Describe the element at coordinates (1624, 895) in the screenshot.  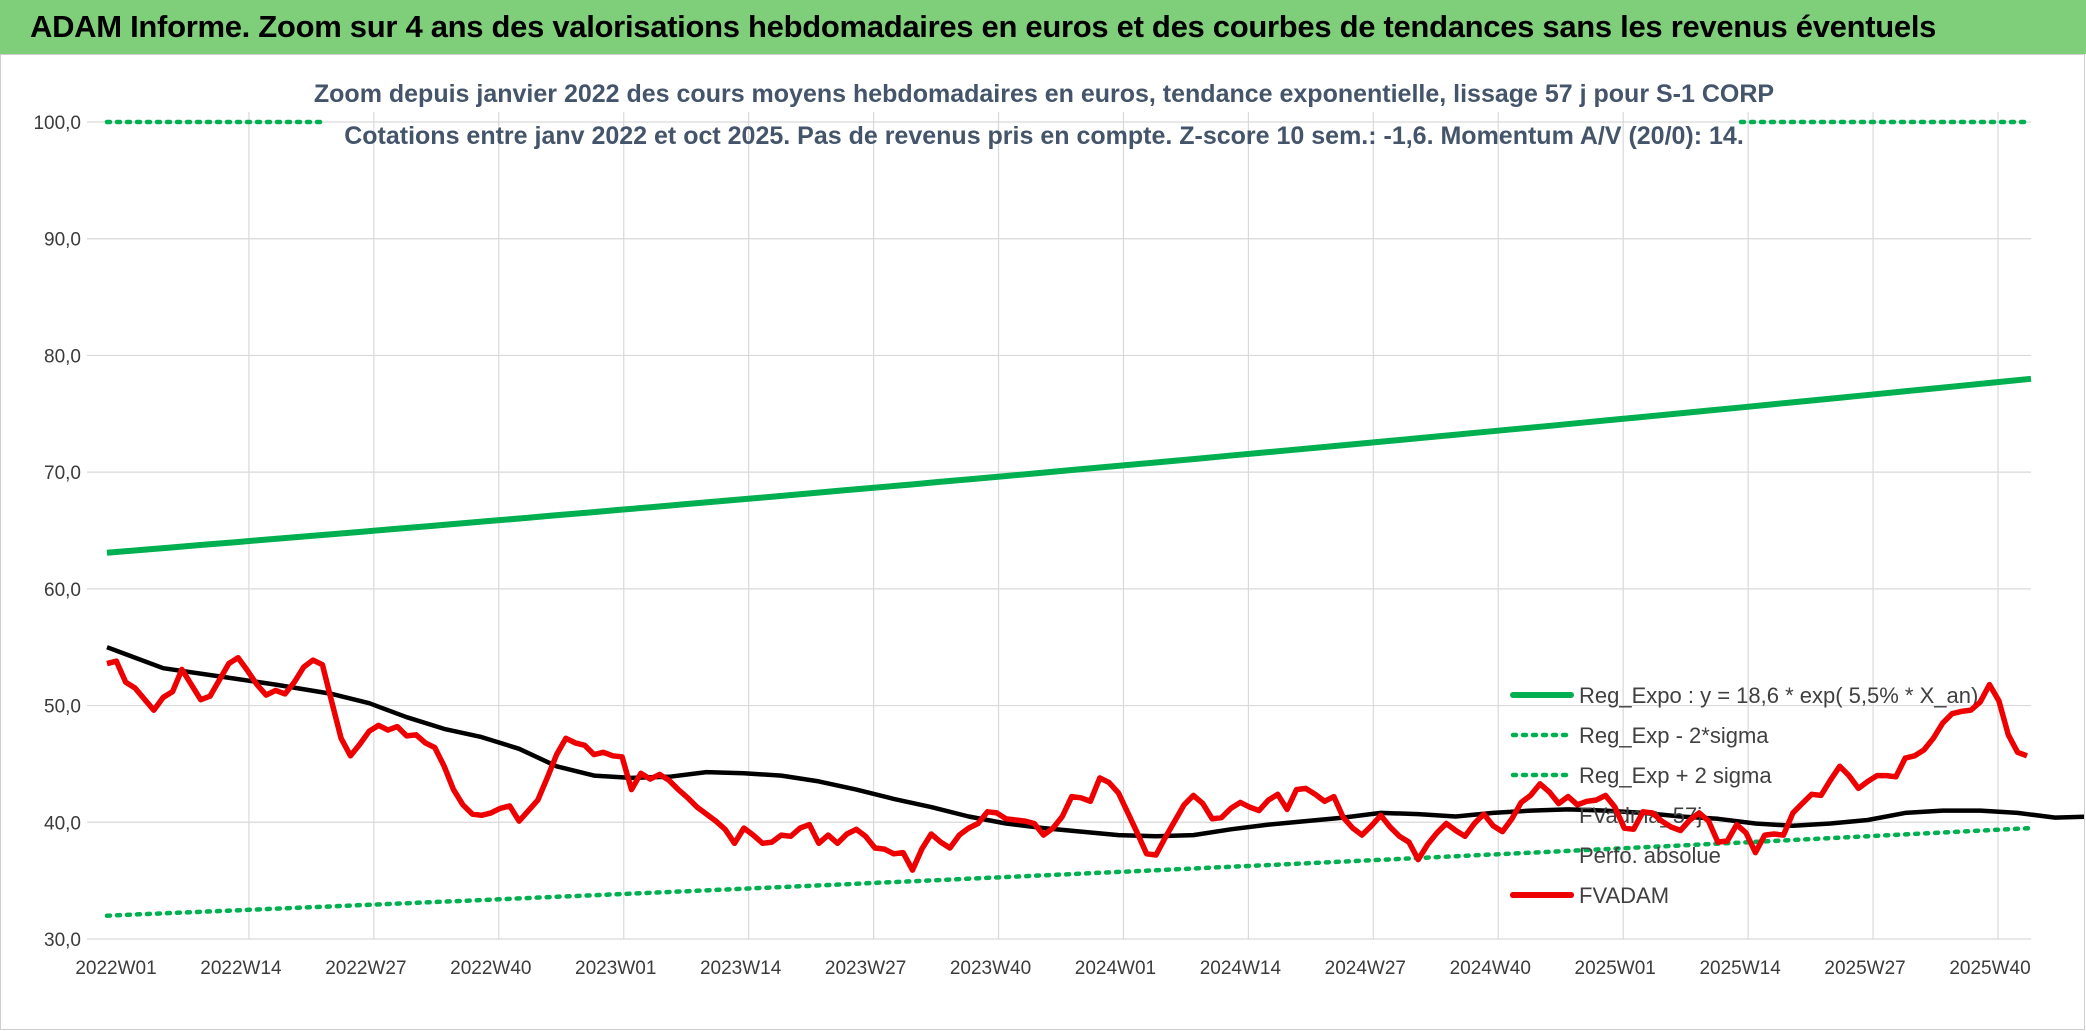
I see `legend-label: FVADAM` at that location.